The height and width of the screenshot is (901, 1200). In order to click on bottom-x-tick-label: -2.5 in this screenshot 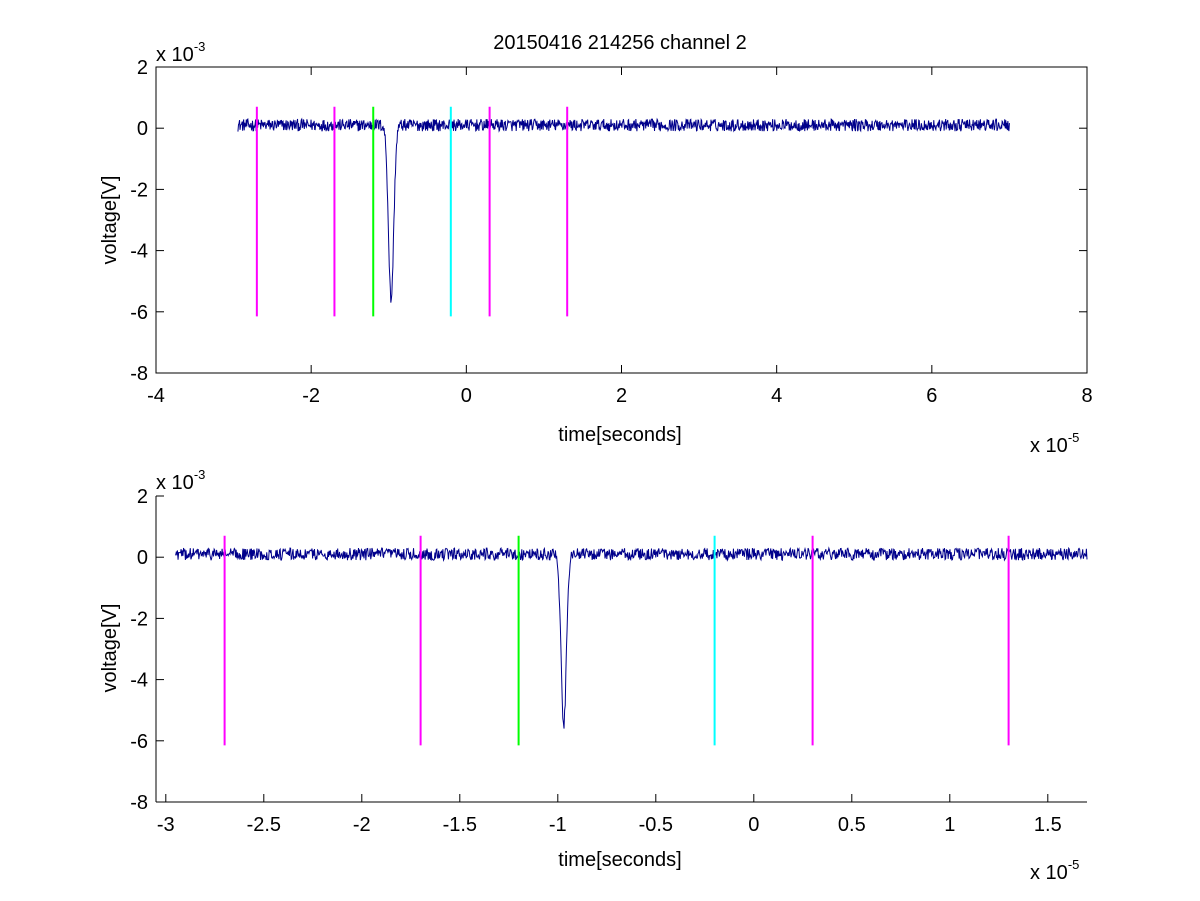, I will do `click(264, 825)`.